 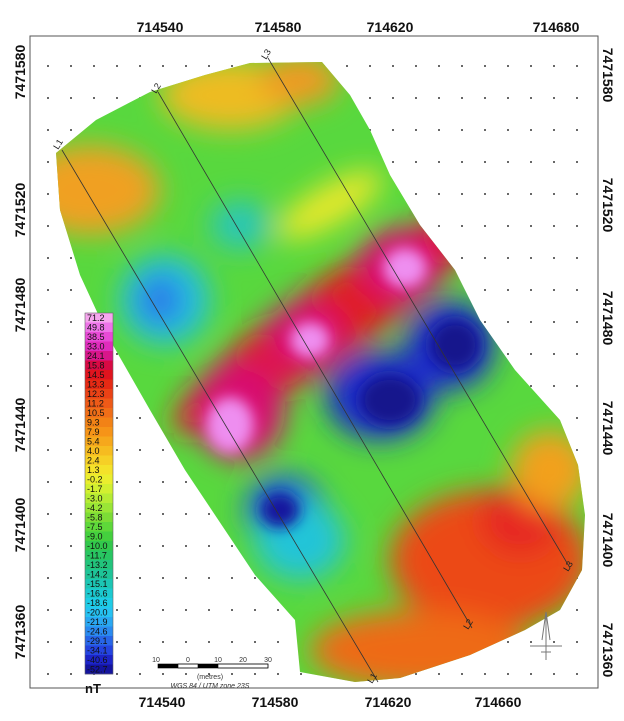 What do you see at coordinates (20, 425) in the screenshot?
I see `left-axis-label: 7471440` at bounding box center [20, 425].